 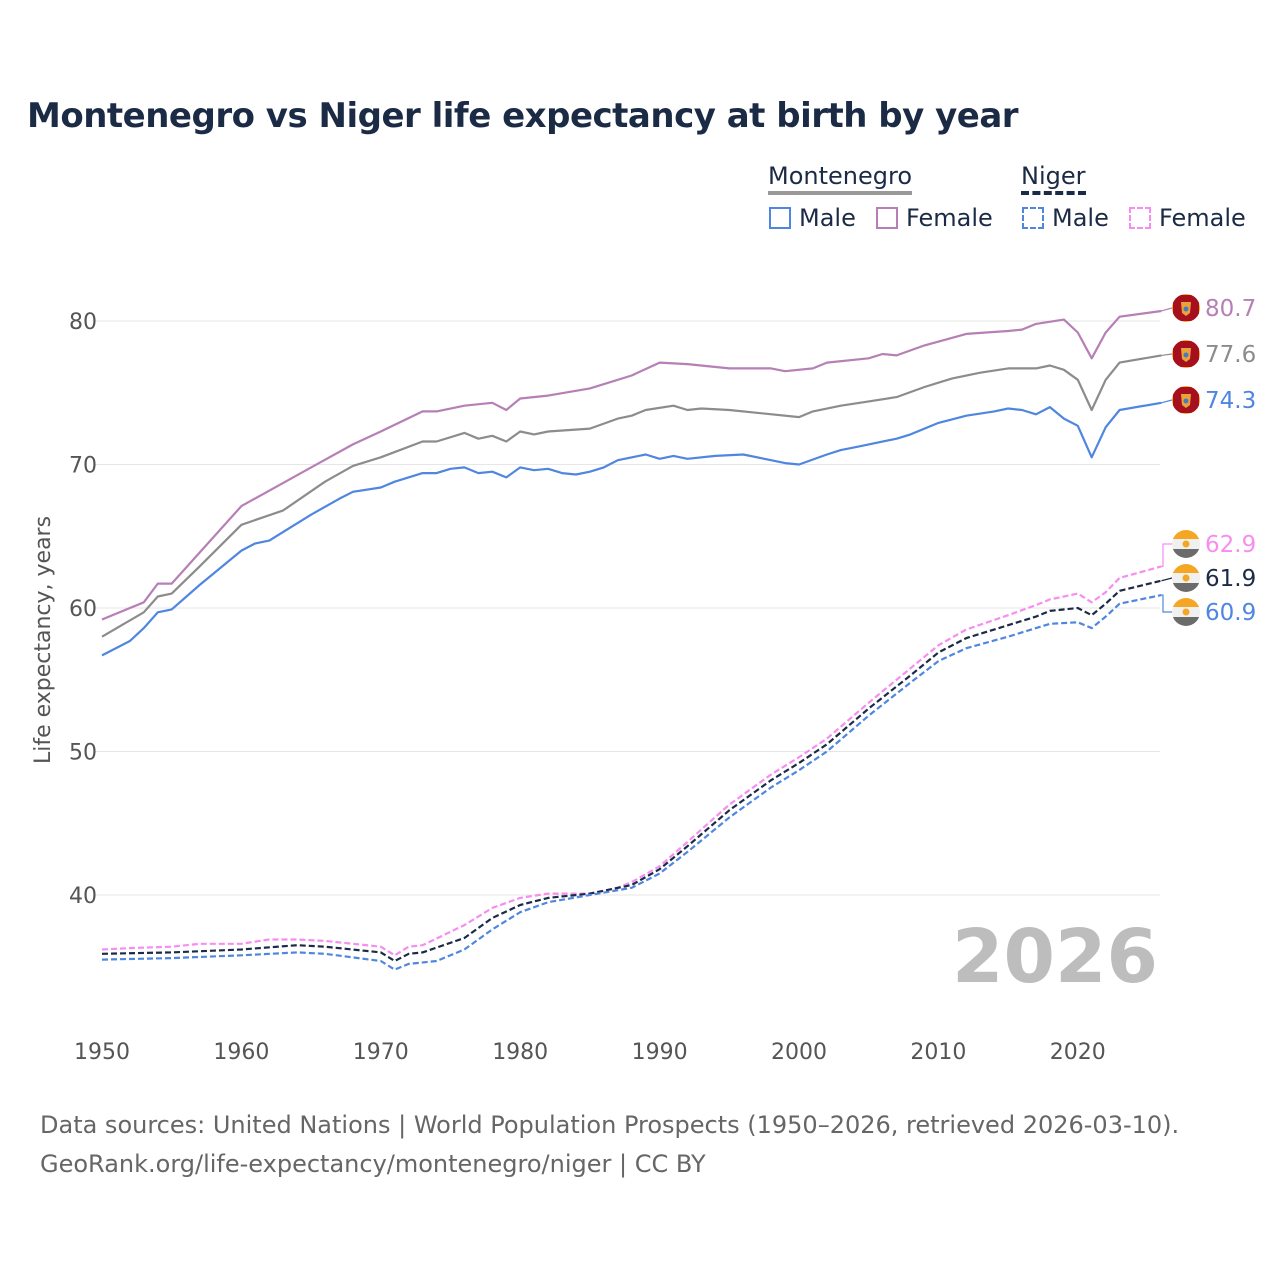 What do you see at coordinates (1230, 309) in the screenshot?
I see `end-value-label: 80.7` at bounding box center [1230, 309].